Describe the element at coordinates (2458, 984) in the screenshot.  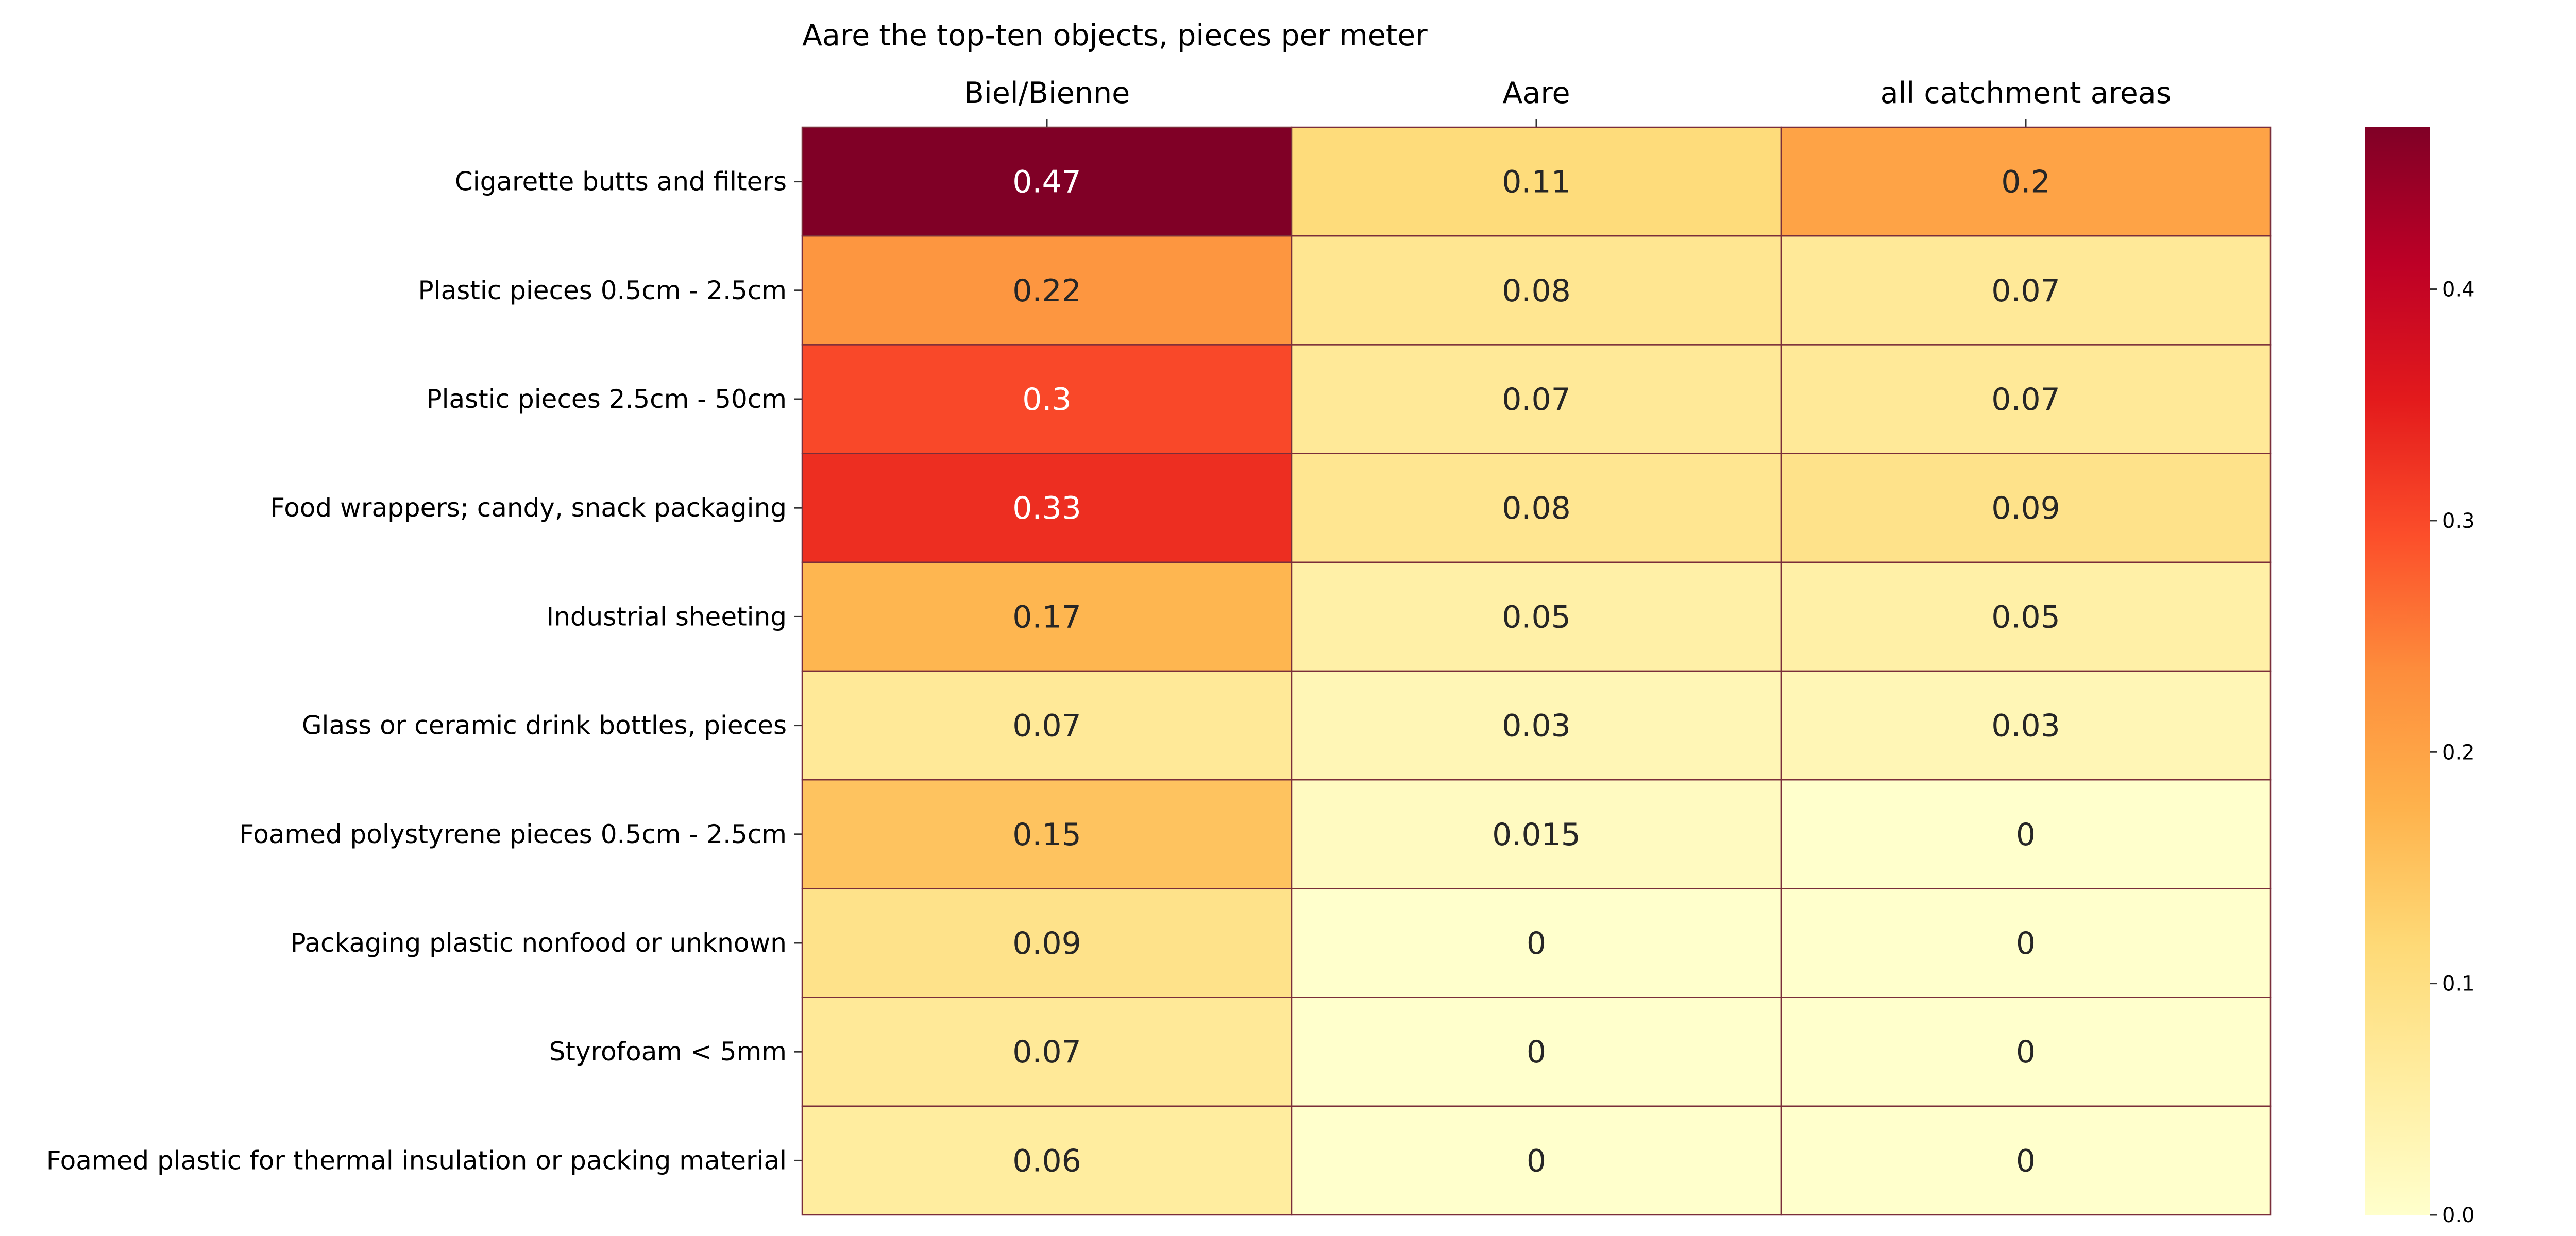
I see `colorbar-tick-label: 0.1` at that location.